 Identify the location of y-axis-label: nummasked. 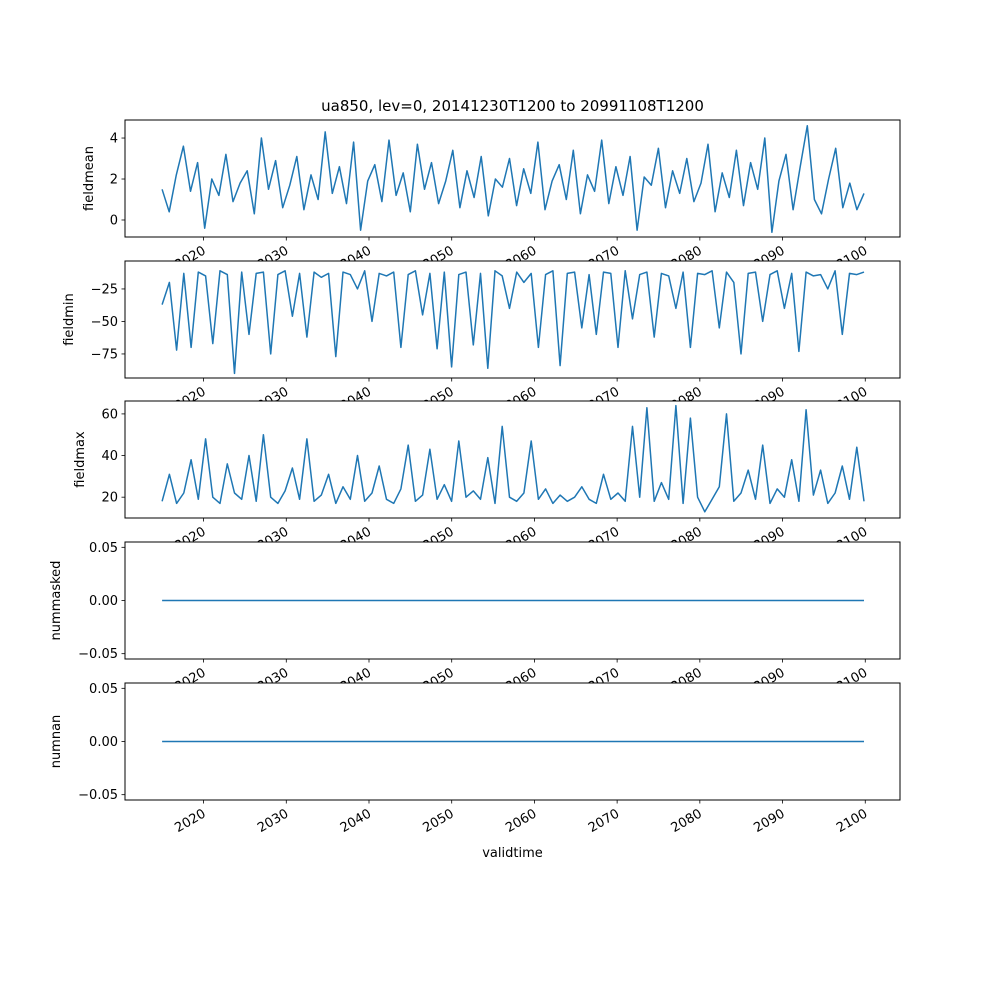
(56, 601).